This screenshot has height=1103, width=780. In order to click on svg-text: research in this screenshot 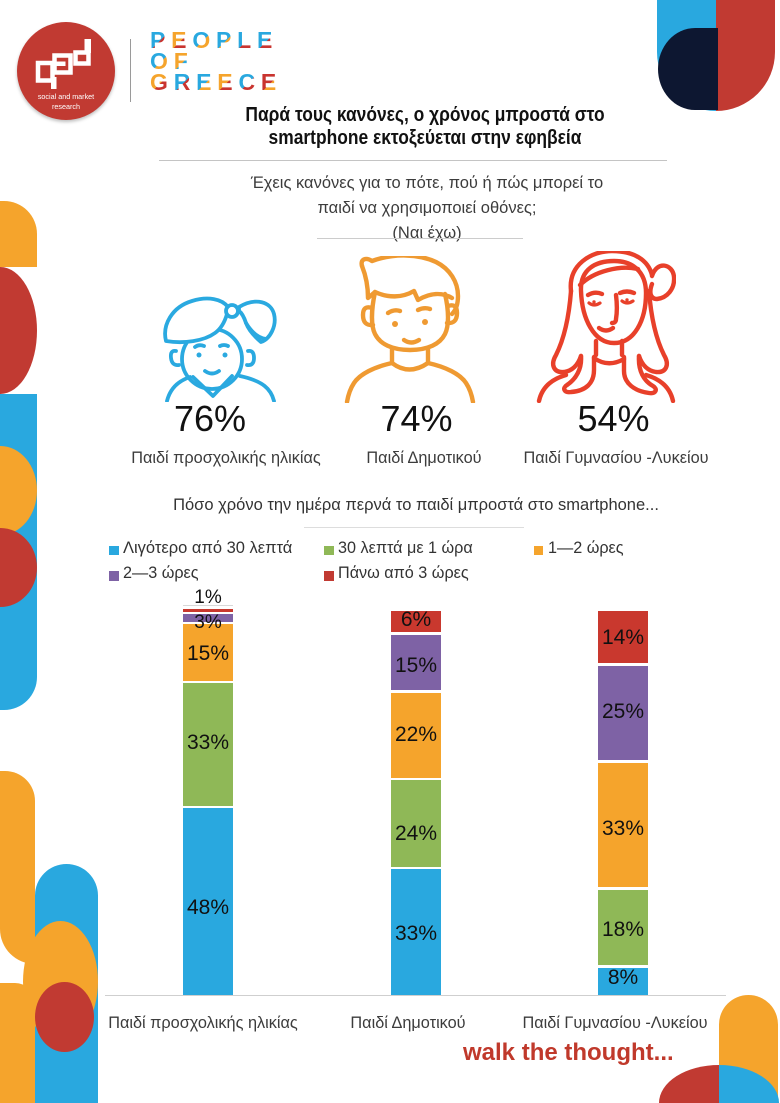, I will do `click(66, 106)`.